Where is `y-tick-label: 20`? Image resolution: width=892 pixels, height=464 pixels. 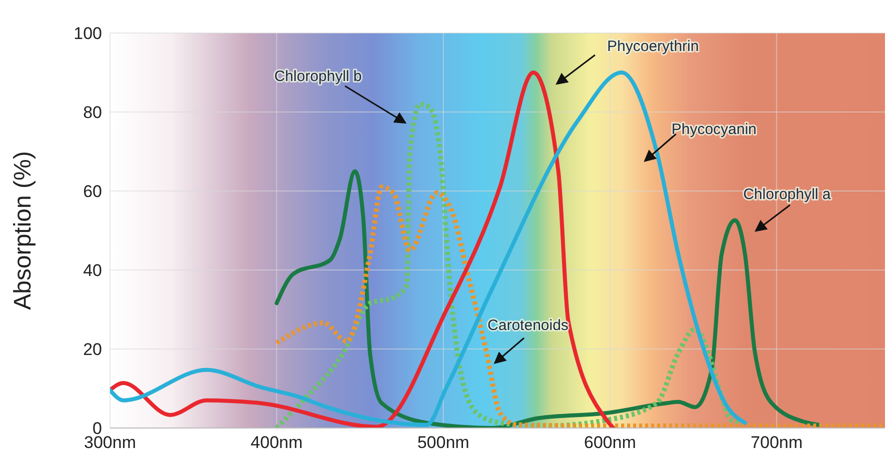
y-tick-label: 20 is located at coordinates (92, 350).